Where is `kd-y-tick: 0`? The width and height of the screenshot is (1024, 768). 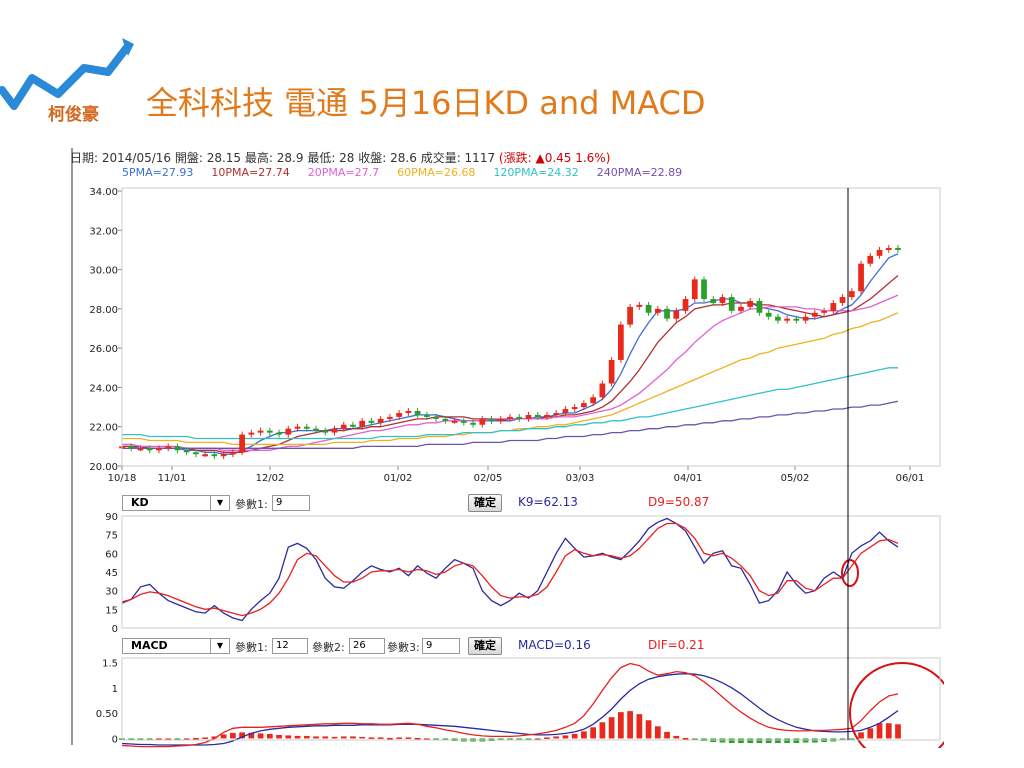
kd-y-tick: 0 is located at coordinates (115, 629).